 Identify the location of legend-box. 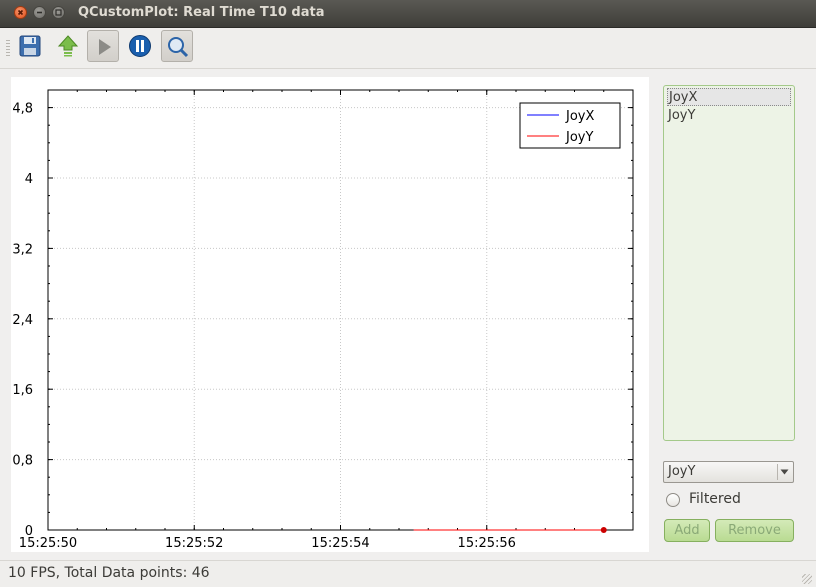
(570, 125).